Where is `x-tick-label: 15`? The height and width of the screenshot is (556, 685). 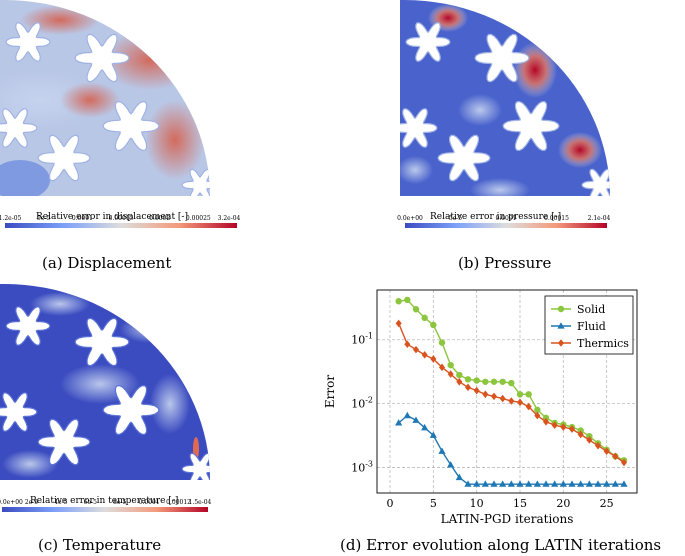
x-tick-label: 15 is located at coordinates (520, 503).